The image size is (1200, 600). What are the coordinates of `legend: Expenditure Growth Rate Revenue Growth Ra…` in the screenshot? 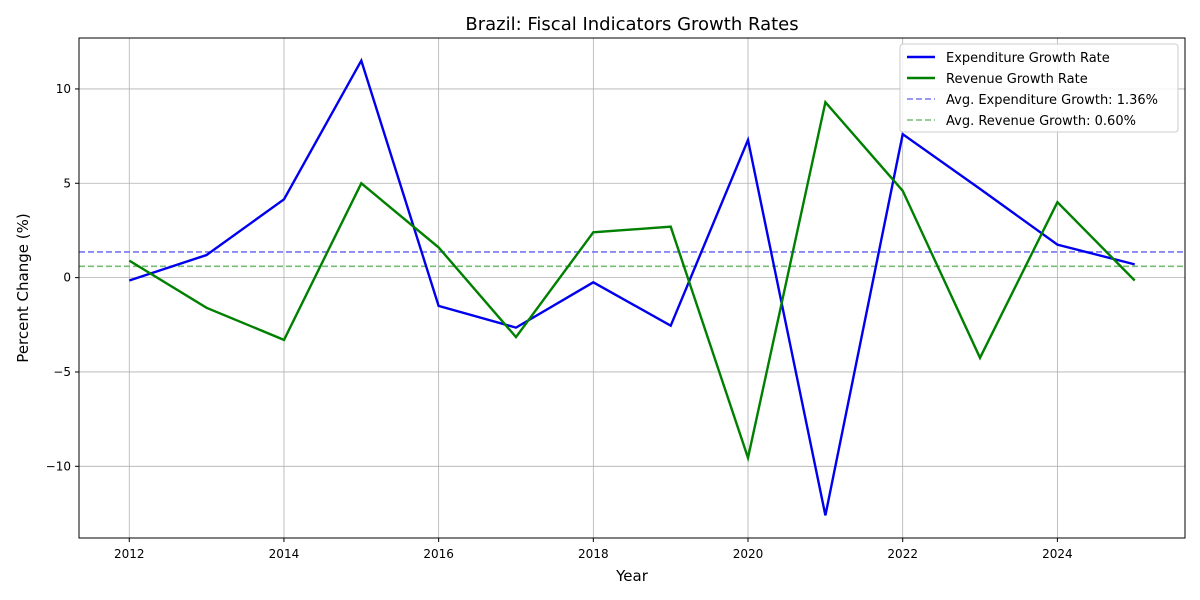 It's located at (1039, 88).